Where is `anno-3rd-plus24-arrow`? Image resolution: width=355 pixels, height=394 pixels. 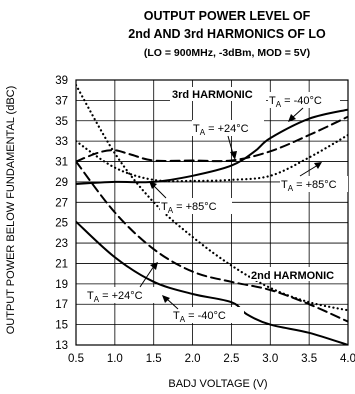 anno-3rd-plus24-arrow is located at coordinates (233, 155).